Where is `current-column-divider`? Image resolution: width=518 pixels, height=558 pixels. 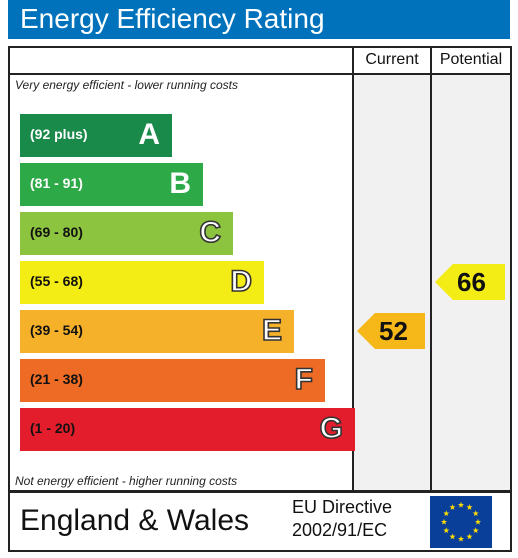
current-column-divider is located at coordinates (353, 269).